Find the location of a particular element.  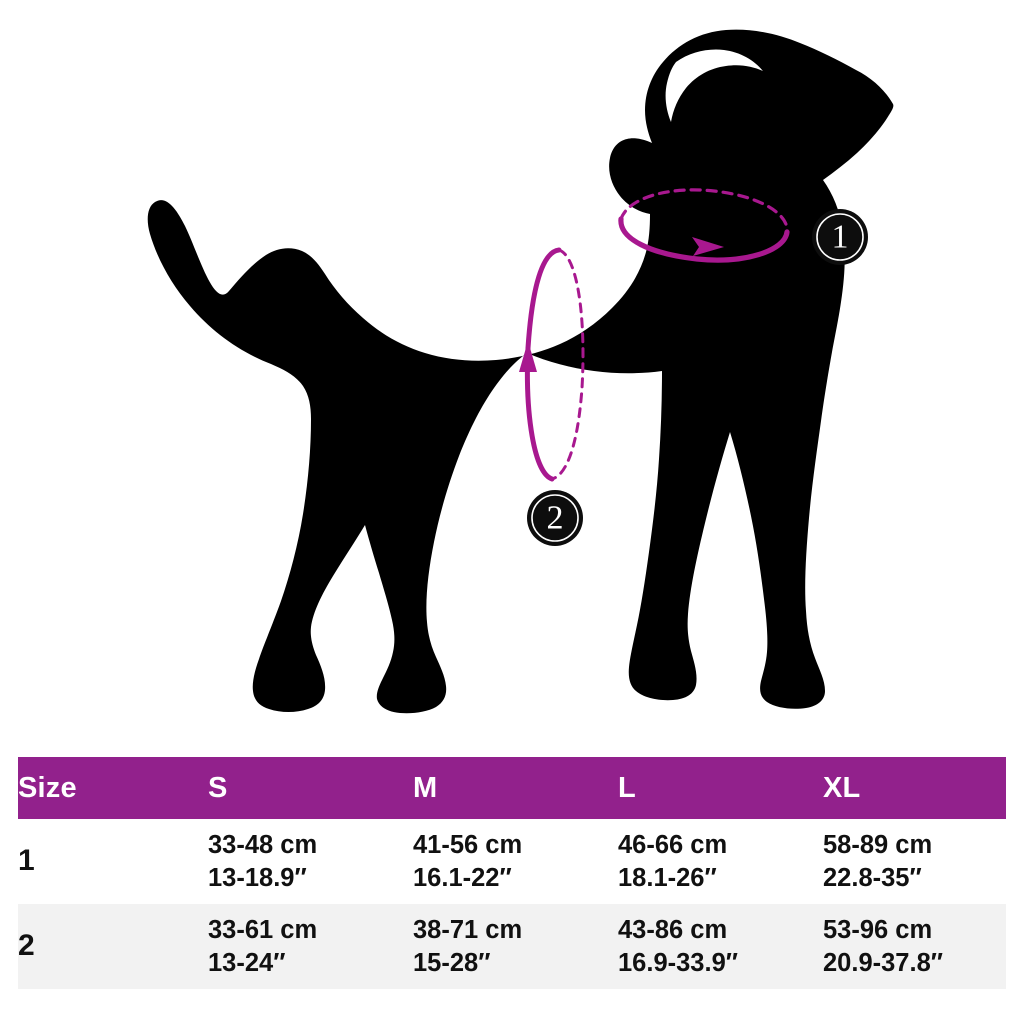

cell-2-m-cm: 38-71 cm is located at coordinates (468, 929).